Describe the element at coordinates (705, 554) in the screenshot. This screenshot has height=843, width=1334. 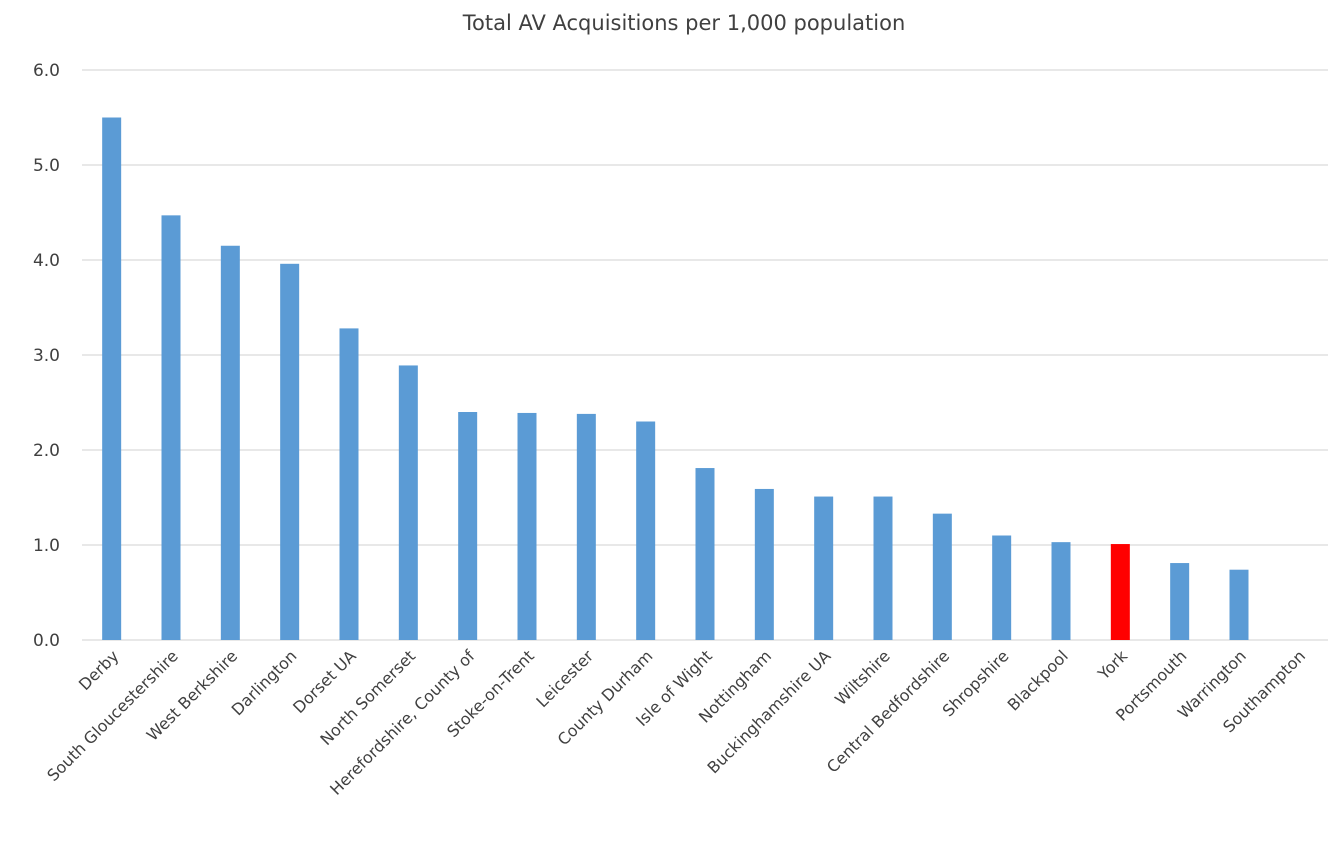
I see `bar-isle-of-wight` at that location.